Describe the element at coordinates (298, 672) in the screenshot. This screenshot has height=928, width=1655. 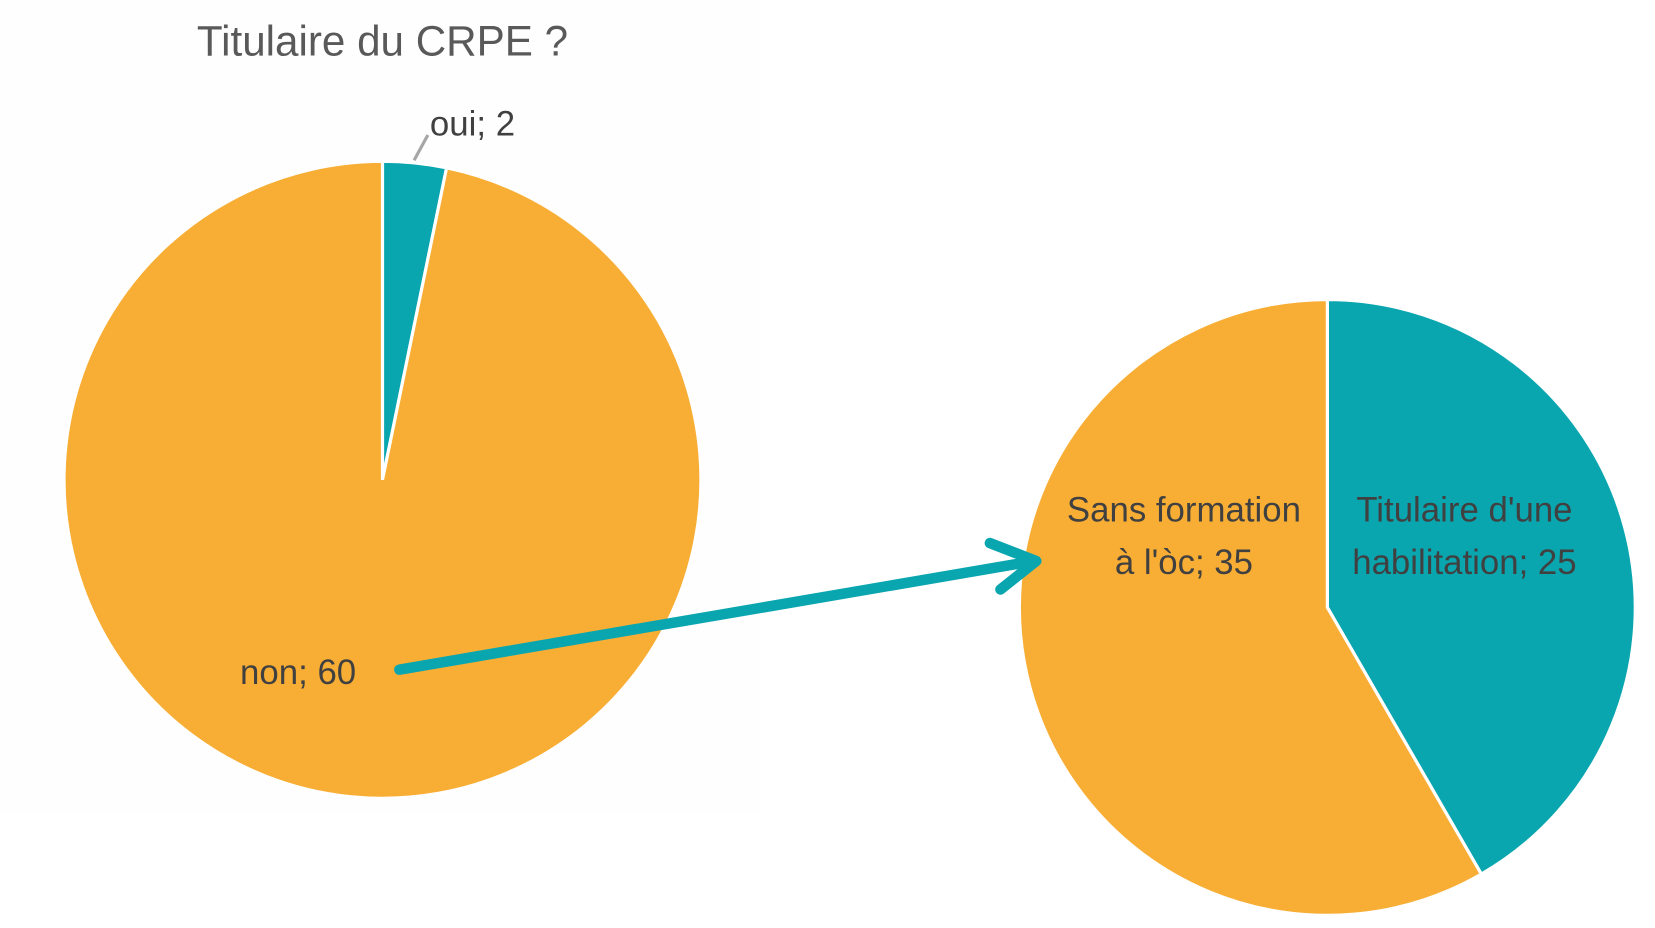
I see `data-label: non; 60` at that location.